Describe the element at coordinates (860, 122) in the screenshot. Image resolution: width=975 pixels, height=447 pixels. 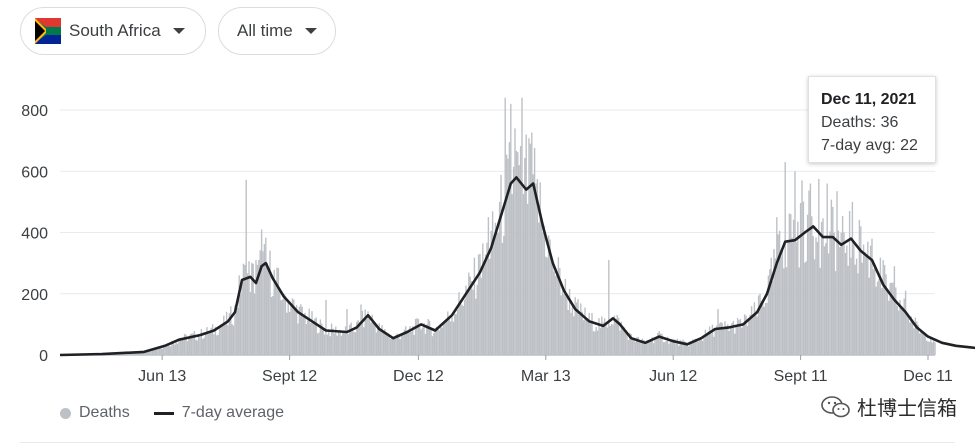
I see `tooltip-deaths: Deaths: 36` at that location.